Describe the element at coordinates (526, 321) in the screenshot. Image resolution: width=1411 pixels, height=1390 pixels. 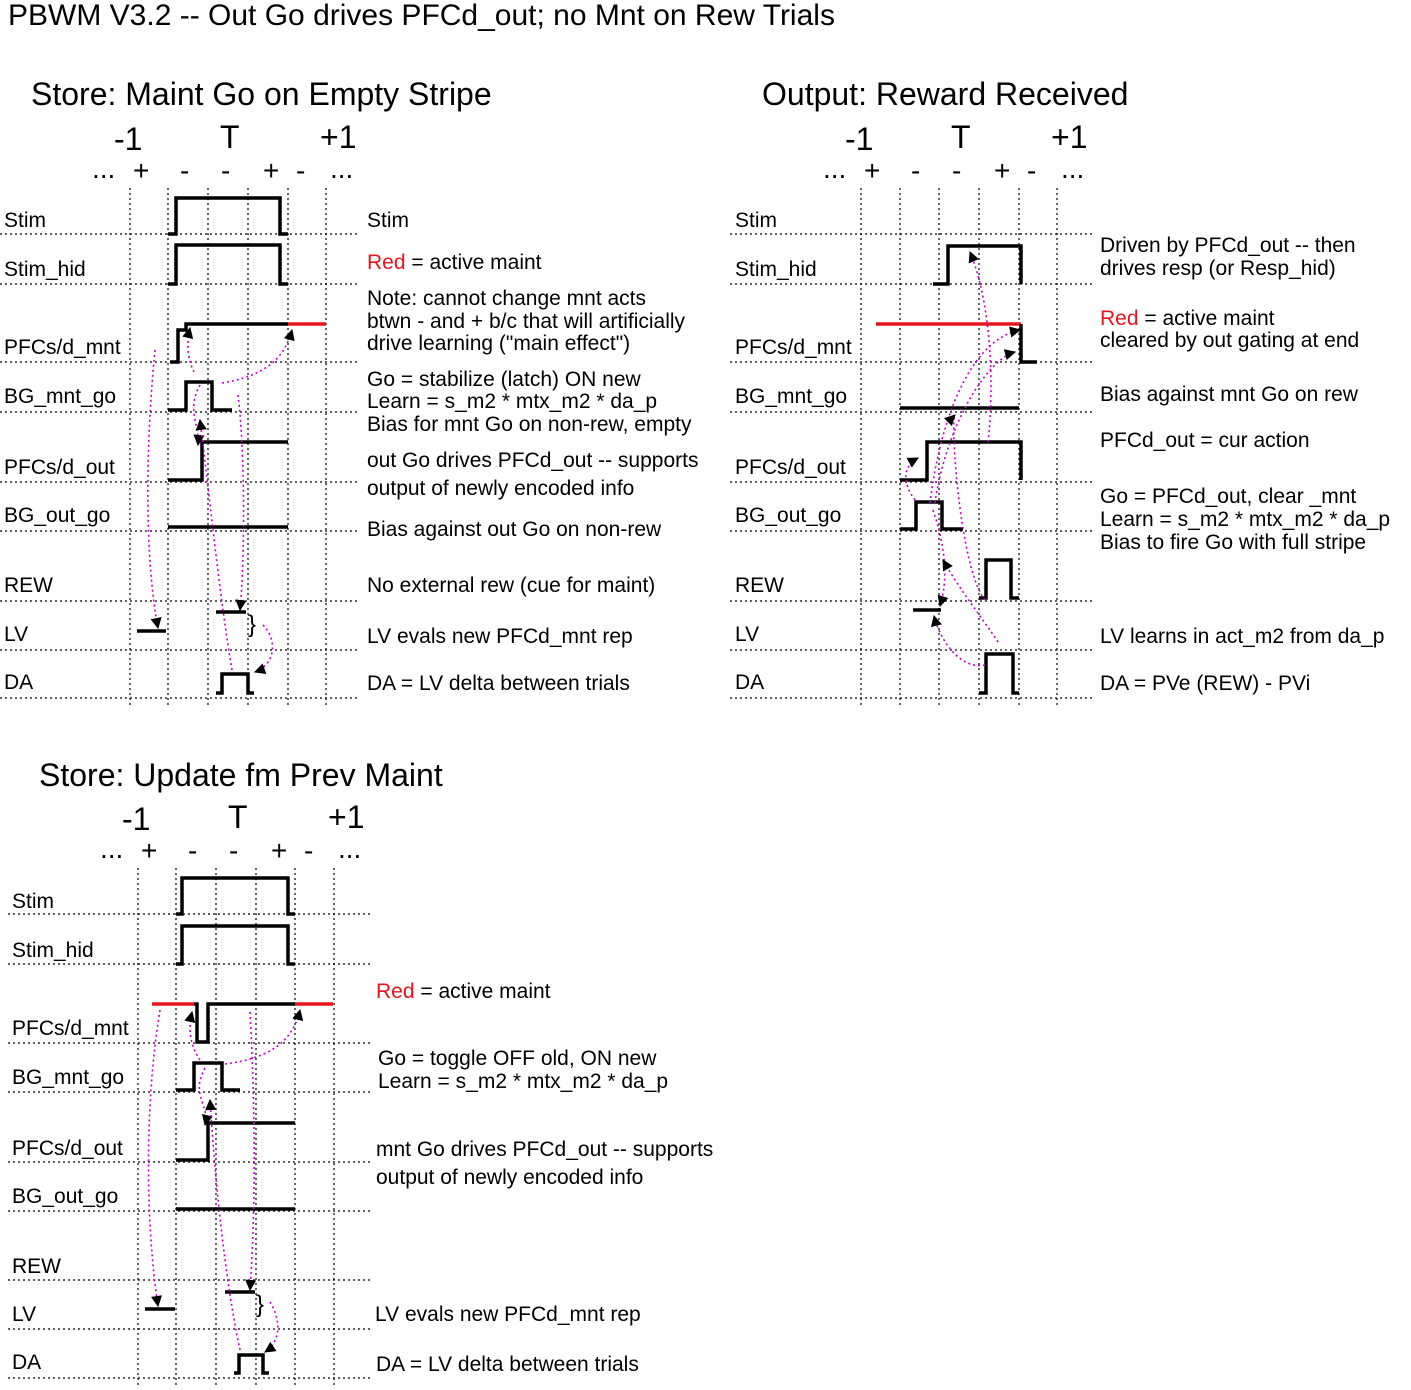
I see `note: btwn - and + b/c that will artificially` at that location.